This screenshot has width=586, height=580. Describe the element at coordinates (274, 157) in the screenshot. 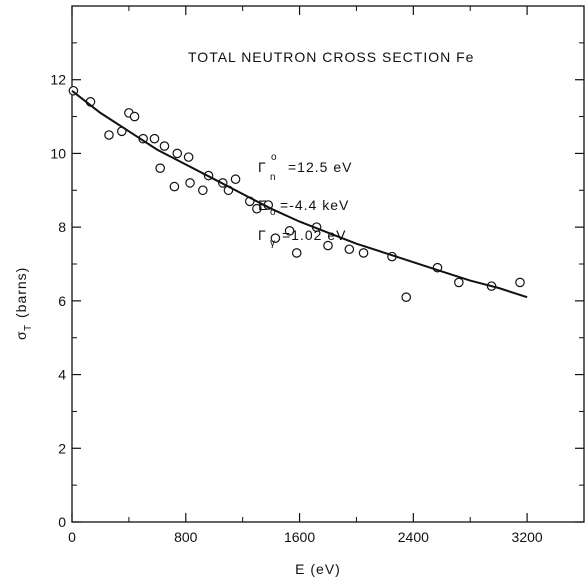

I see `gamma-n-sup: o` at that location.